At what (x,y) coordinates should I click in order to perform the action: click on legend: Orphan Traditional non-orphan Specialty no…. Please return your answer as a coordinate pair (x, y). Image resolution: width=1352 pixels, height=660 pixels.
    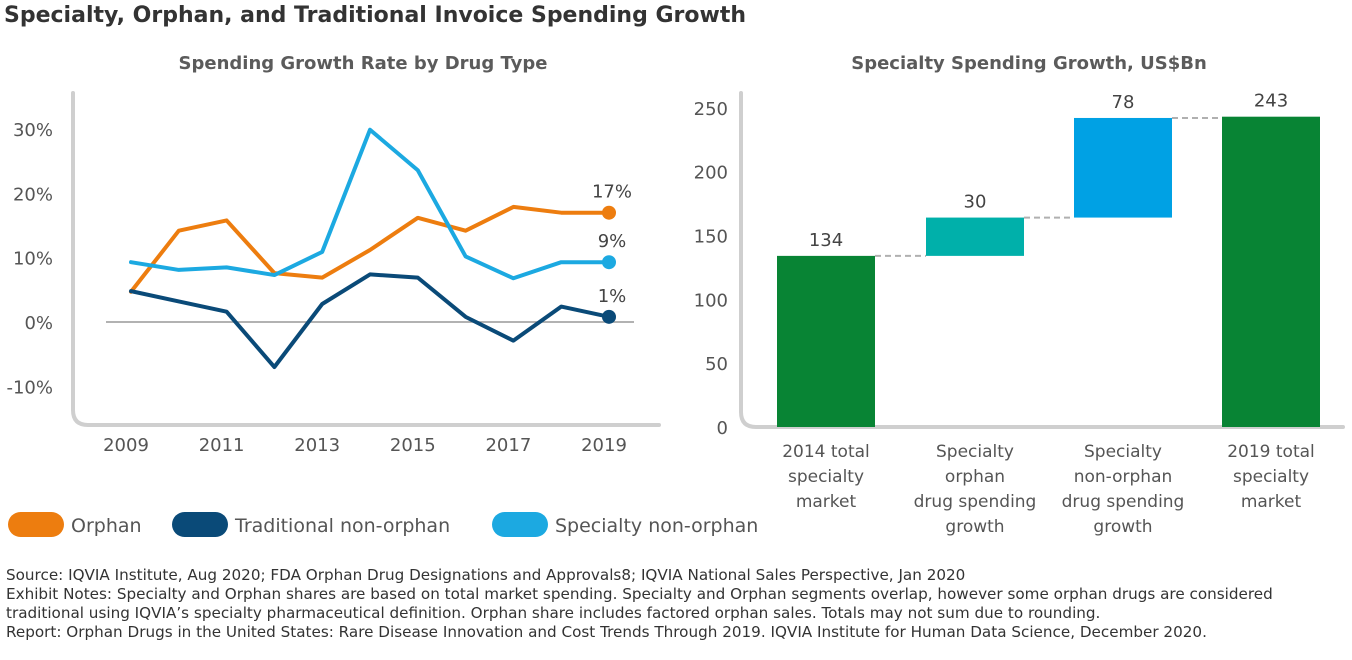
    Looking at the image, I should click on (383, 524).